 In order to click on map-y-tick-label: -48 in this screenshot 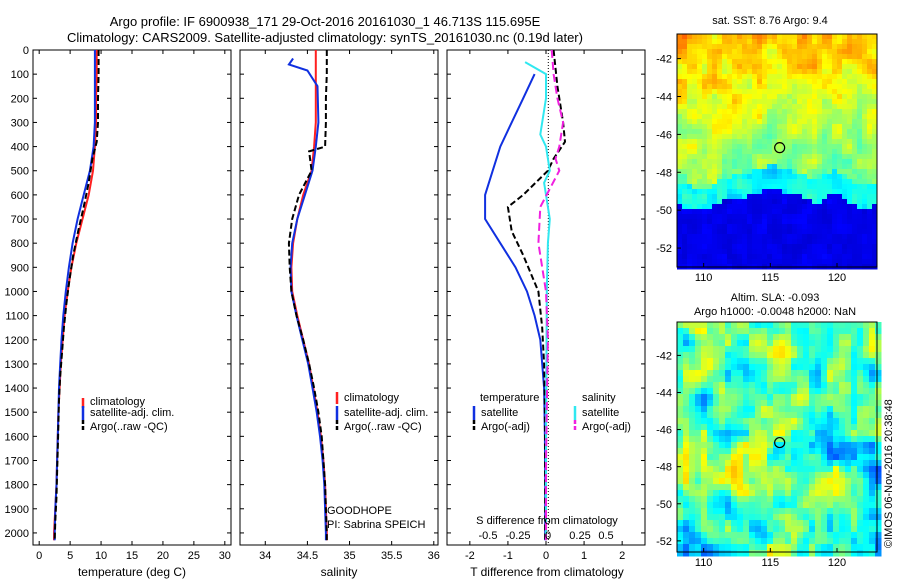, I will do `click(664, 468)`.